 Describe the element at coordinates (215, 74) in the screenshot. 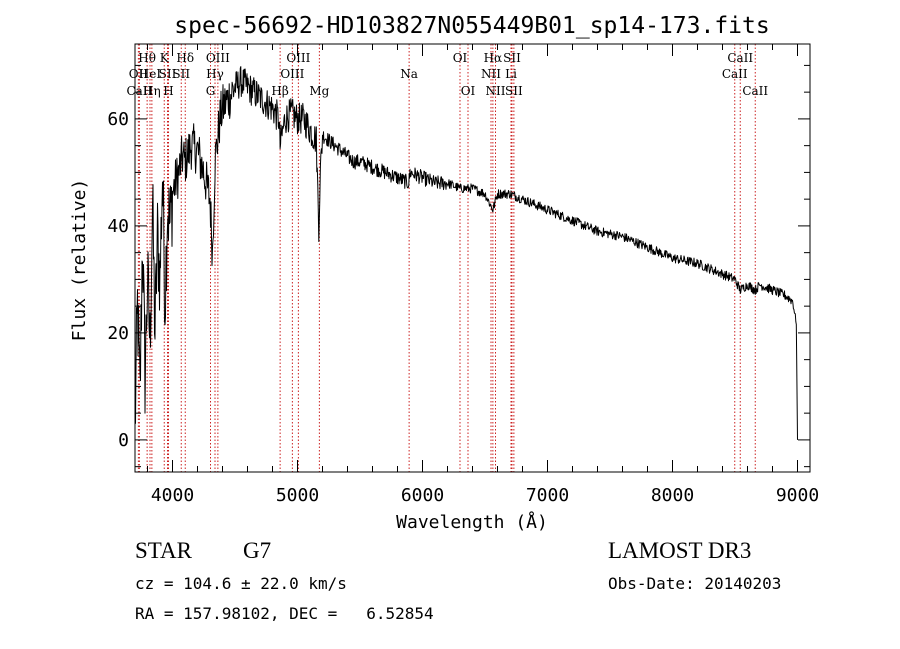

I see `spectral-line-label: Hγ` at that location.